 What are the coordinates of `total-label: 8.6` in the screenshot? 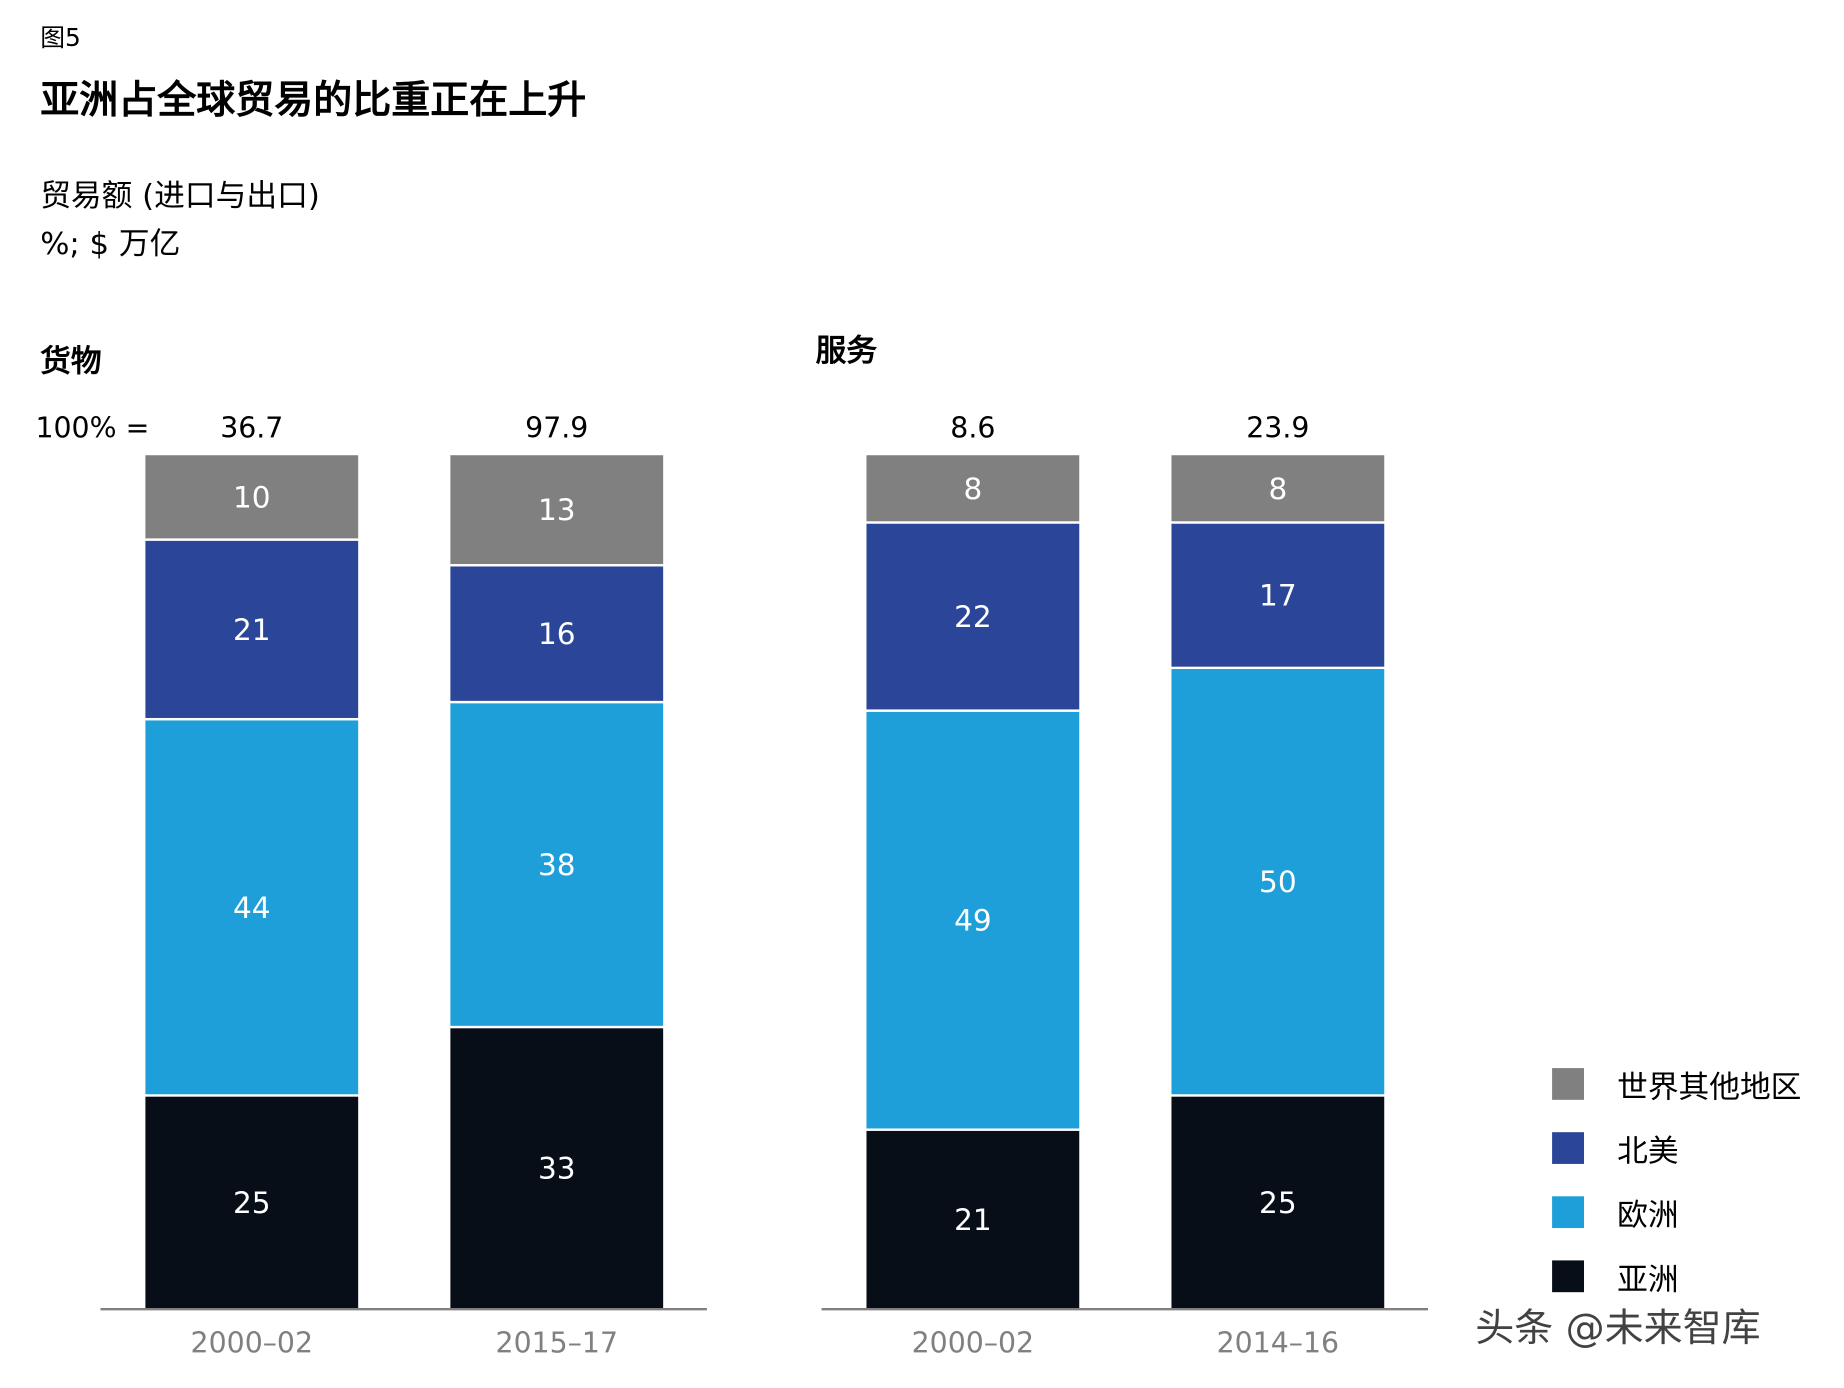 It's located at (972, 428).